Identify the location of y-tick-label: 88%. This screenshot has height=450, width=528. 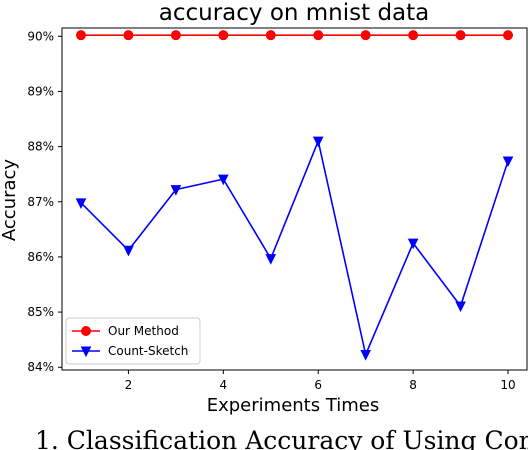
(40, 147).